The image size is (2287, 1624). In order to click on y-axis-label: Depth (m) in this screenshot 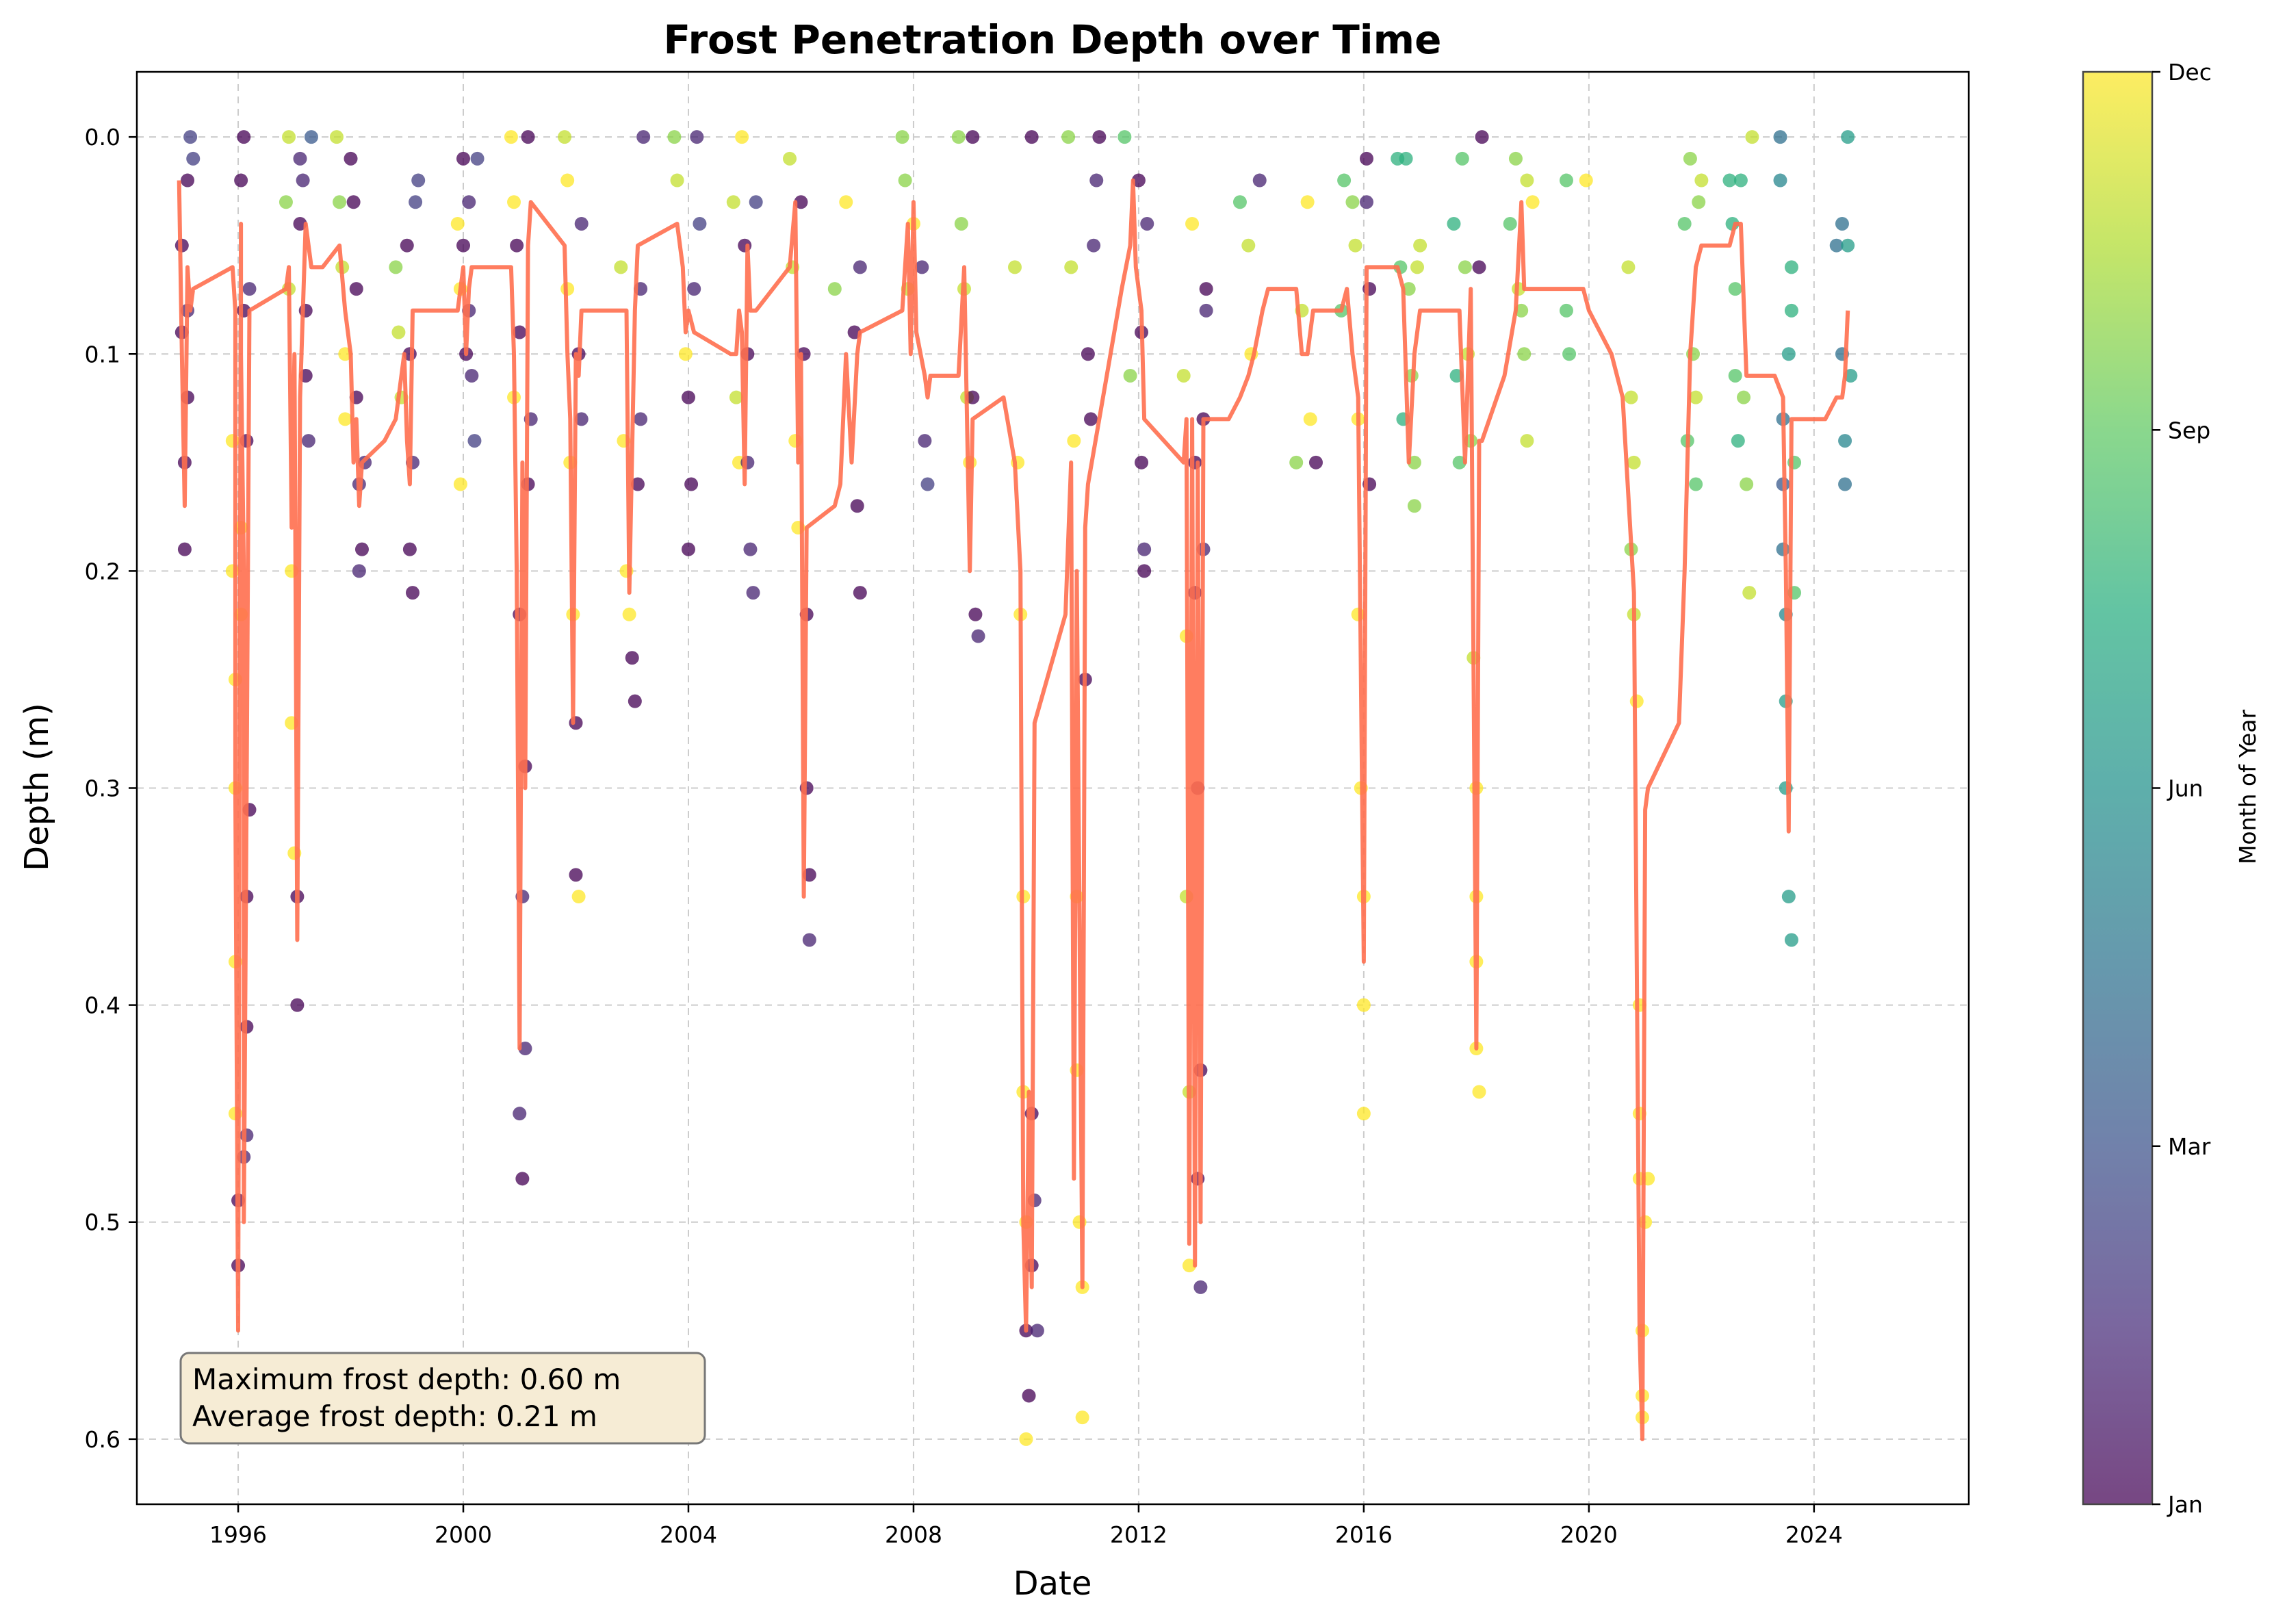, I will do `click(37, 787)`.